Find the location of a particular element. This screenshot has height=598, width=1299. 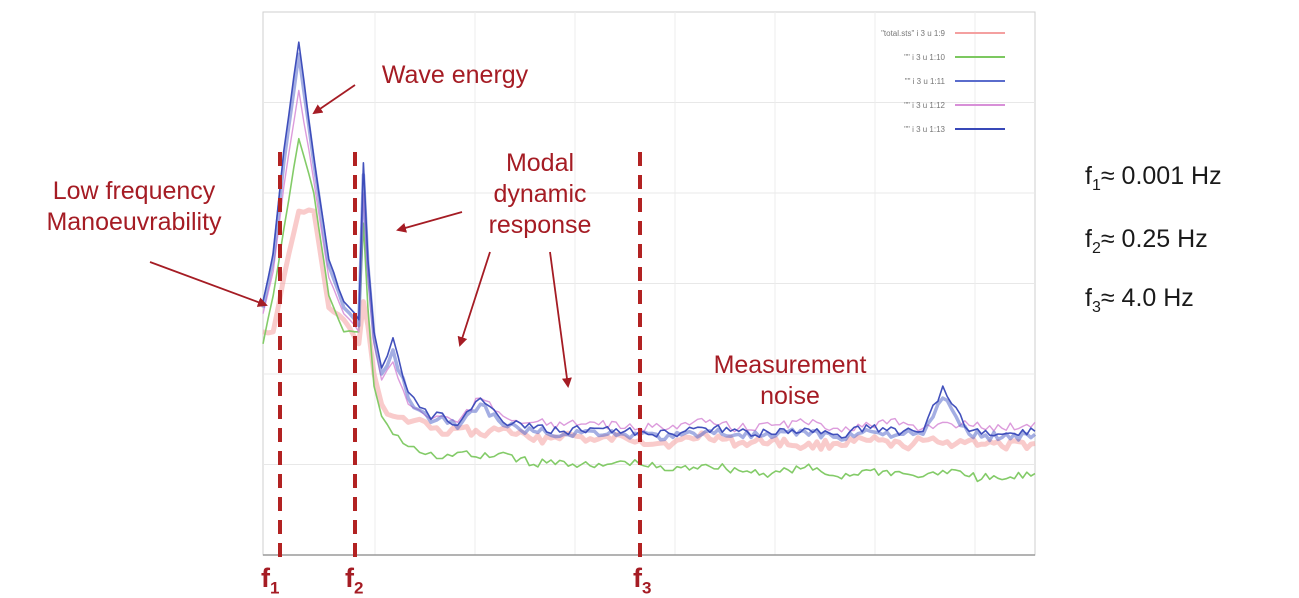

f3-marker-label: f3 is located at coordinates (642, 580).